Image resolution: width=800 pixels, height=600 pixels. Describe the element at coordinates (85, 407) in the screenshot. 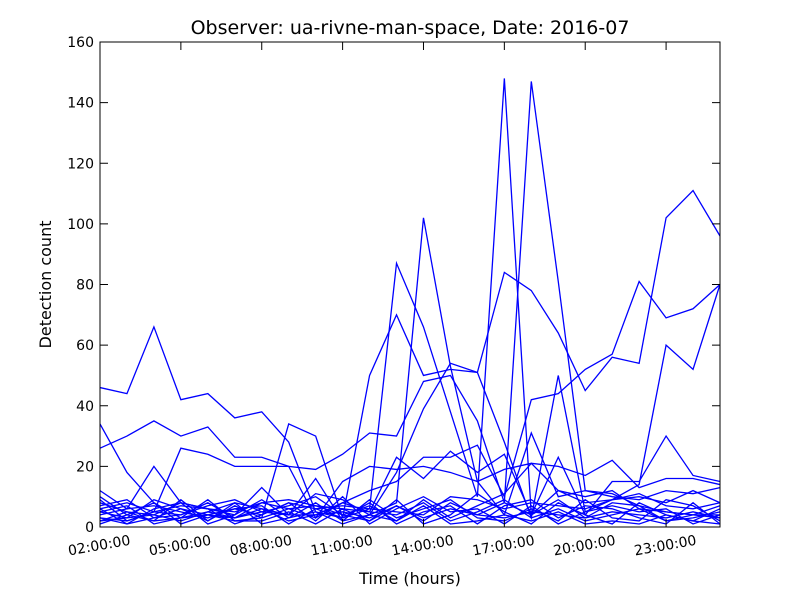

I see `y-tick-label: 40` at that location.